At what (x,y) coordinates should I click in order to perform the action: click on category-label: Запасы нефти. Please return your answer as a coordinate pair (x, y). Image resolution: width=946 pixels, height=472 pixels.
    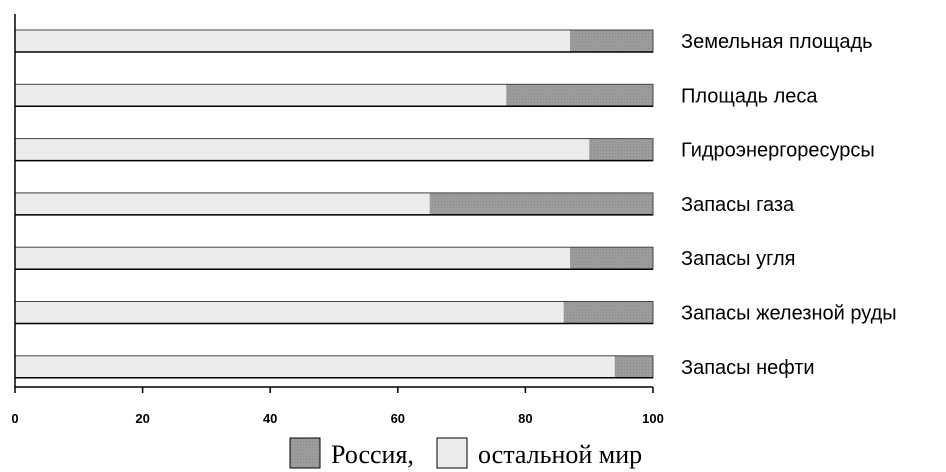
    Looking at the image, I should click on (748, 368).